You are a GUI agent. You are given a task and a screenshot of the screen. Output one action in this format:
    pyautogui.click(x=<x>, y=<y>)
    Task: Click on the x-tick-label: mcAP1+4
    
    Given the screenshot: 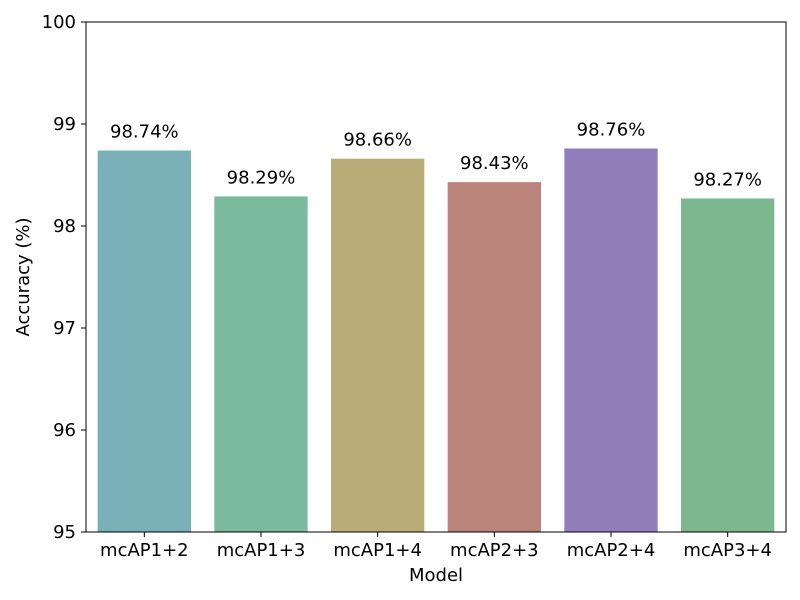 What is the action you would take?
    pyautogui.click(x=377, y=550)
    